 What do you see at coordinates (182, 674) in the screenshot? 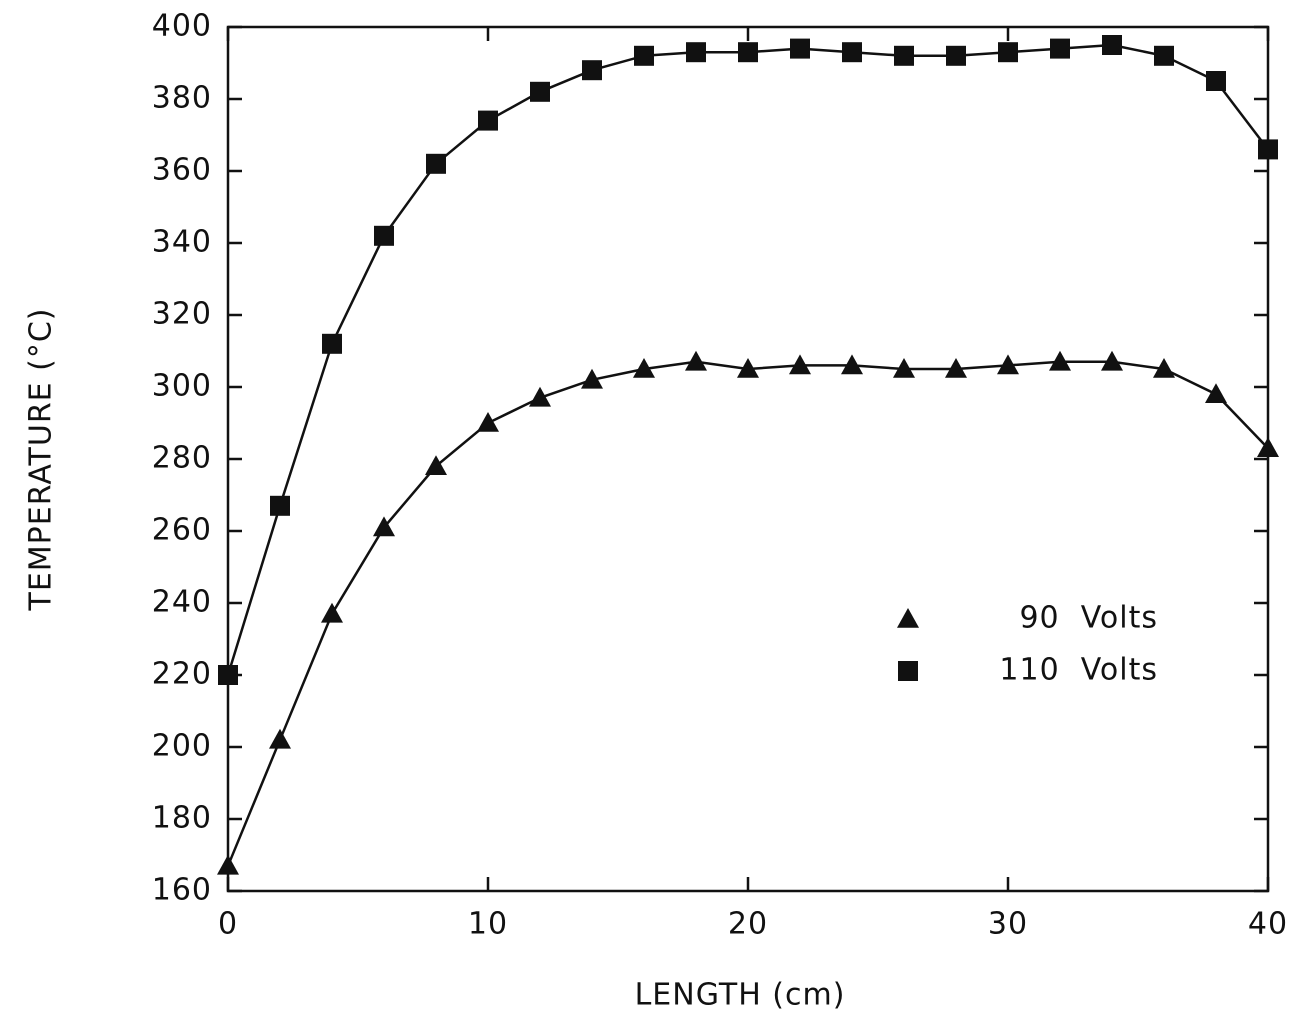
I see `y-tick-label: 220` at bounding box center [182, 674].